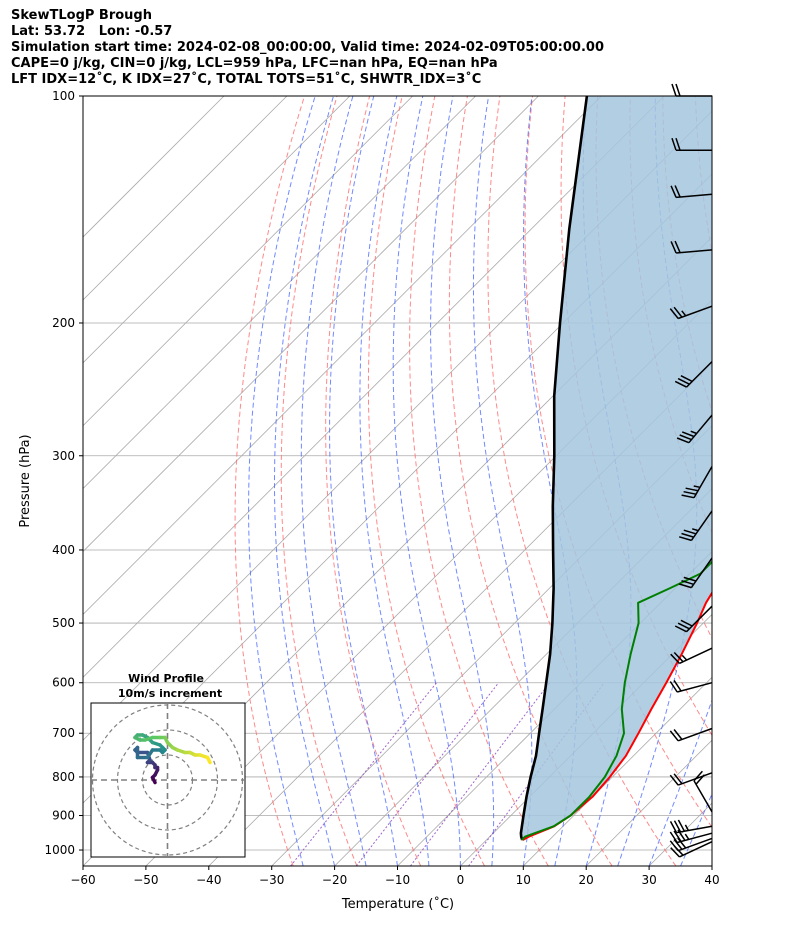 Image resolution: width=794 pixels, height=937 pixels. What do you see at coordinates (145, 880) in the screenshot?
I see `x-tick-label: −50` at bounding box center [145, 880].